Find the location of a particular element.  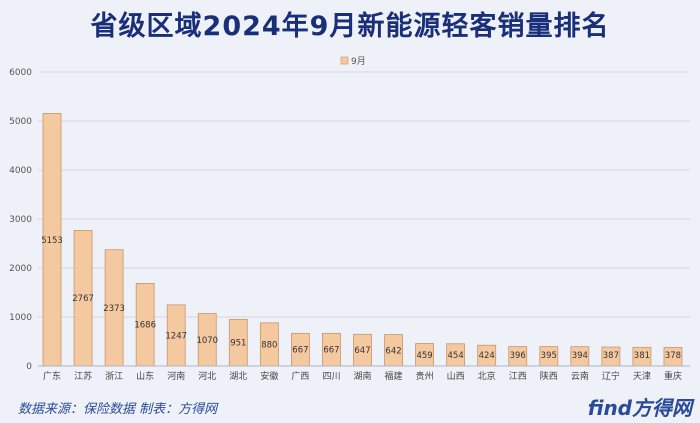

data-label: 1247 is located at coordinates (176, 336).